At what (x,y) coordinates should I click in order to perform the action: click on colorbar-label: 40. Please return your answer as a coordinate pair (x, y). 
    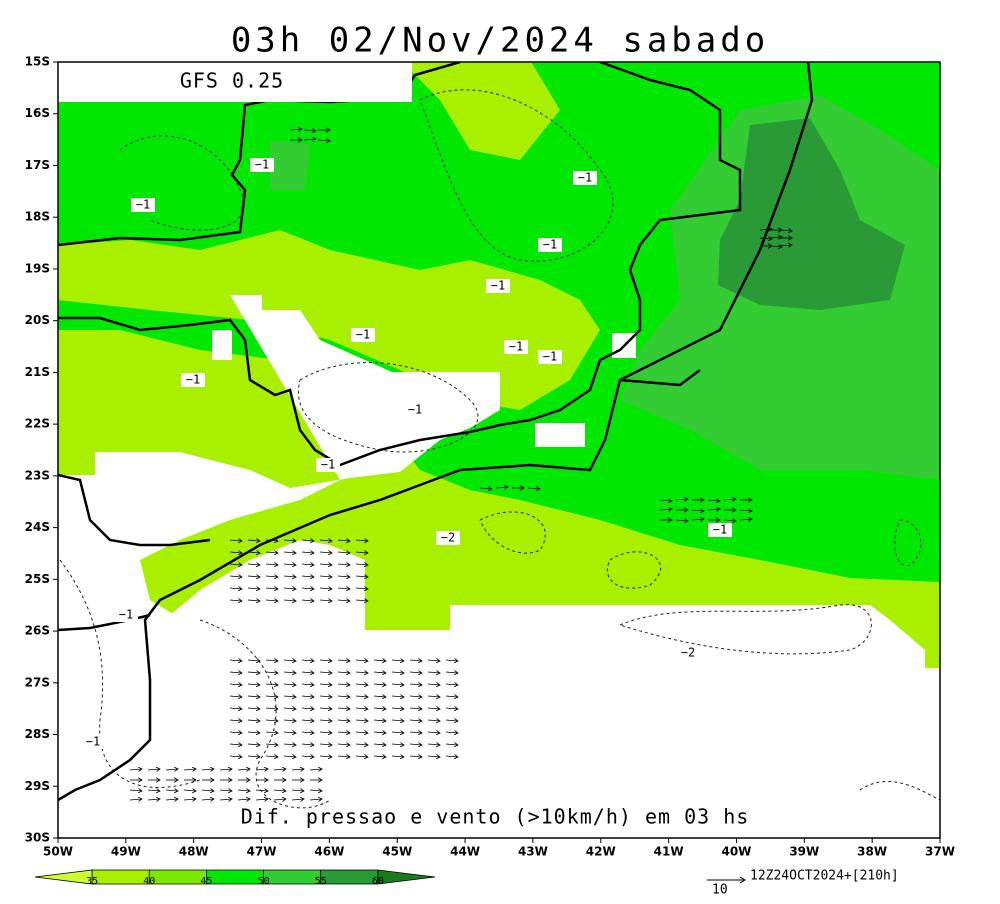
    Looking at the image, I should click on (149, 881).